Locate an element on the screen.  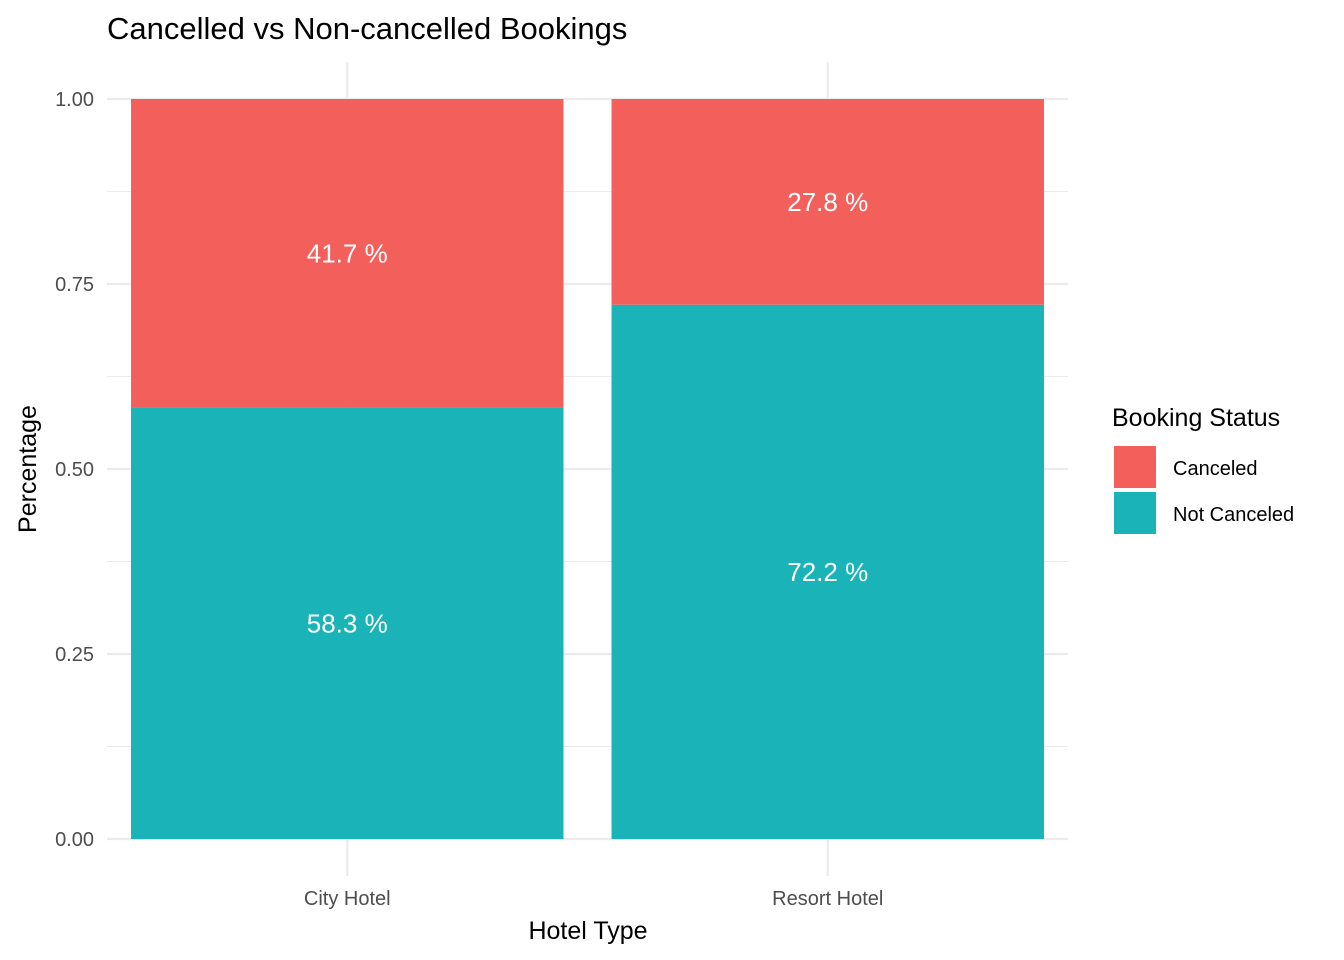
y-tick-label: 0.75 is located at coordinates (74, 285).